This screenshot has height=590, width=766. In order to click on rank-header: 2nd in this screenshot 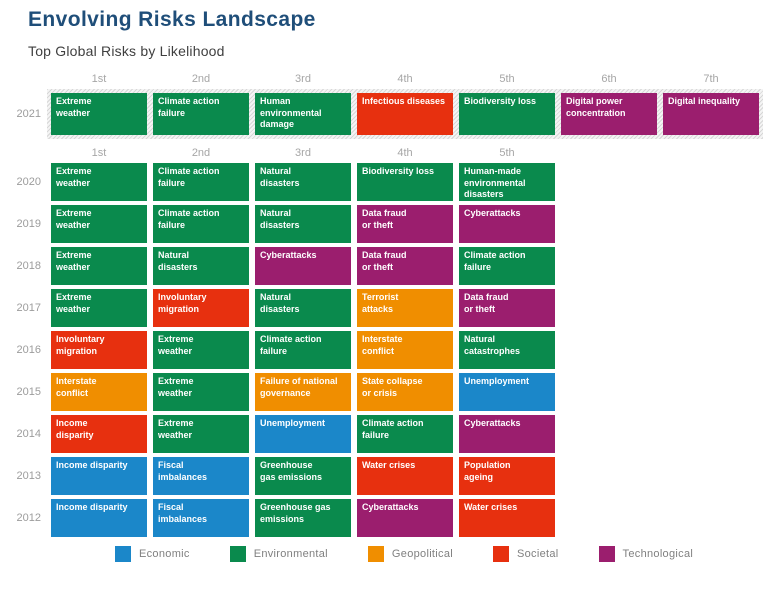, I will do `click(201, 153)`.